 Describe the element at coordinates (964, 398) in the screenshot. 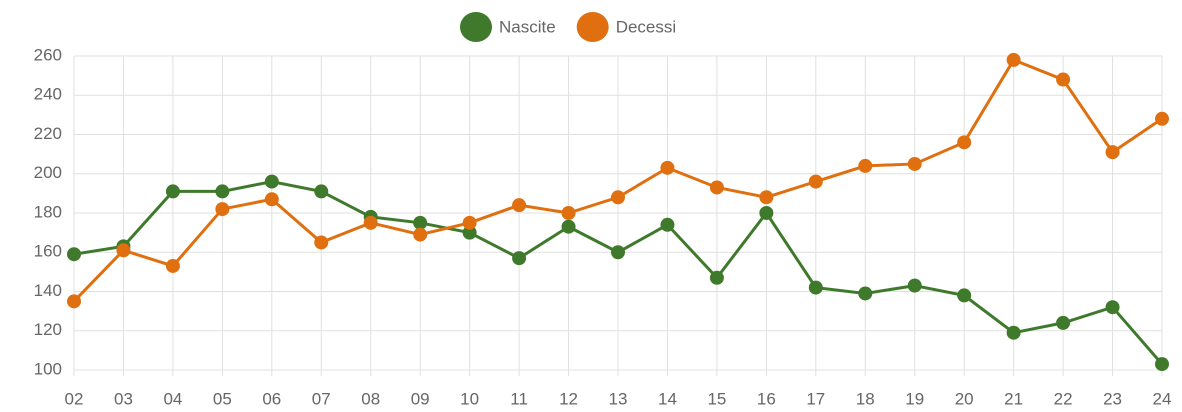

I see `x-tick-label: 20` at that location.